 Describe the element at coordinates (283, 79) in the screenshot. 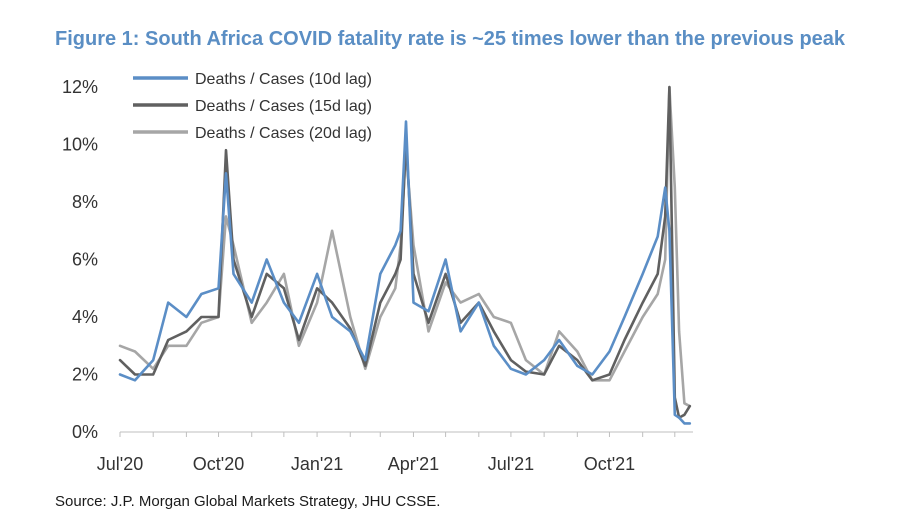

I see `legend-label: Deaths / Cases (10d lag)` at that location.